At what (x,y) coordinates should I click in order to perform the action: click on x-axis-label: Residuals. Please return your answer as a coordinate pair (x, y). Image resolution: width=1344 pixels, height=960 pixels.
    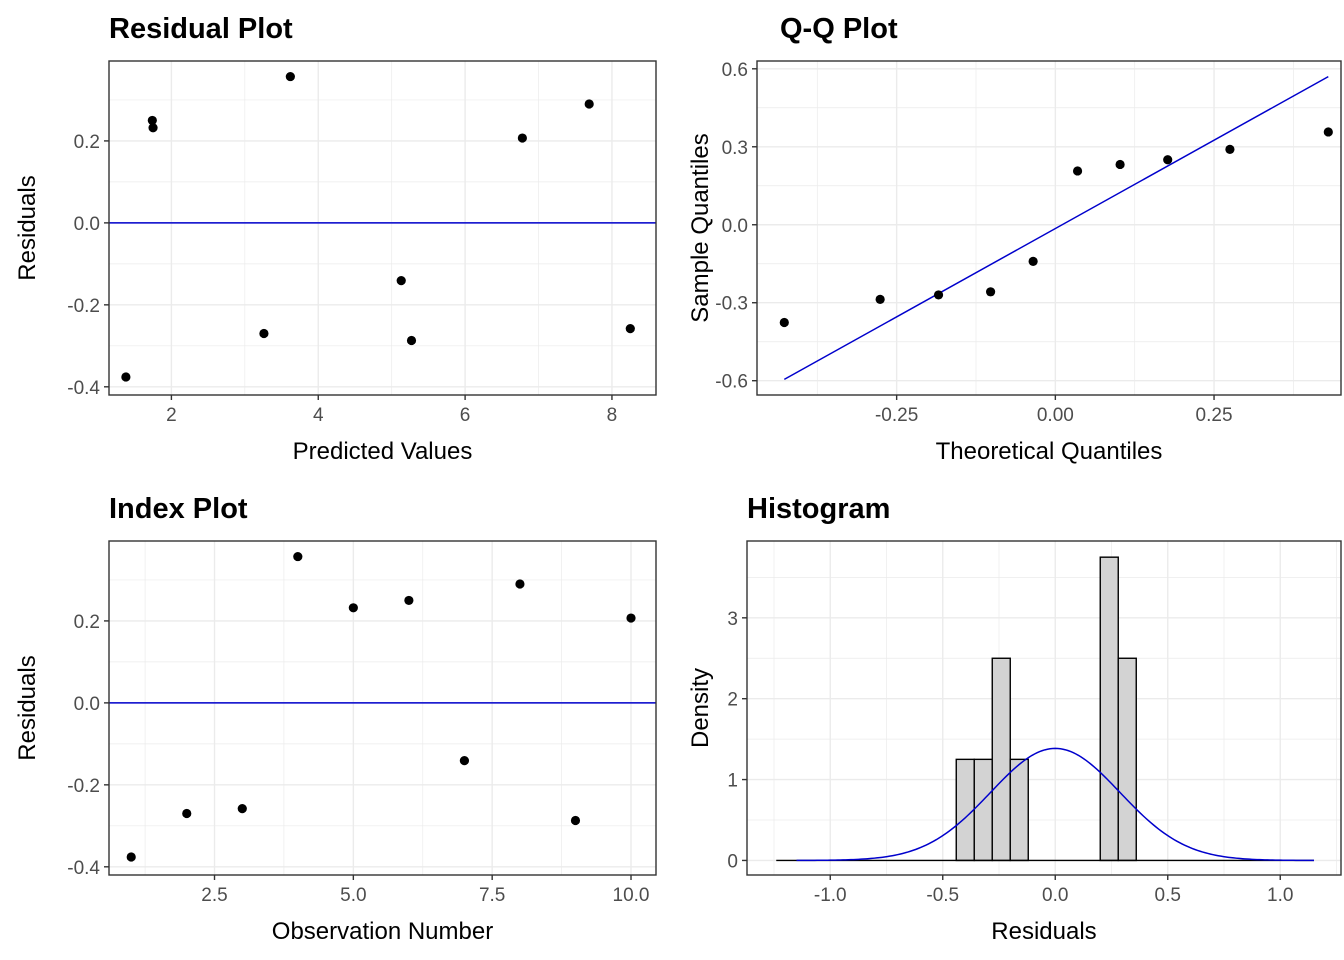
    Looking at the image, I should click on (1043, 931).